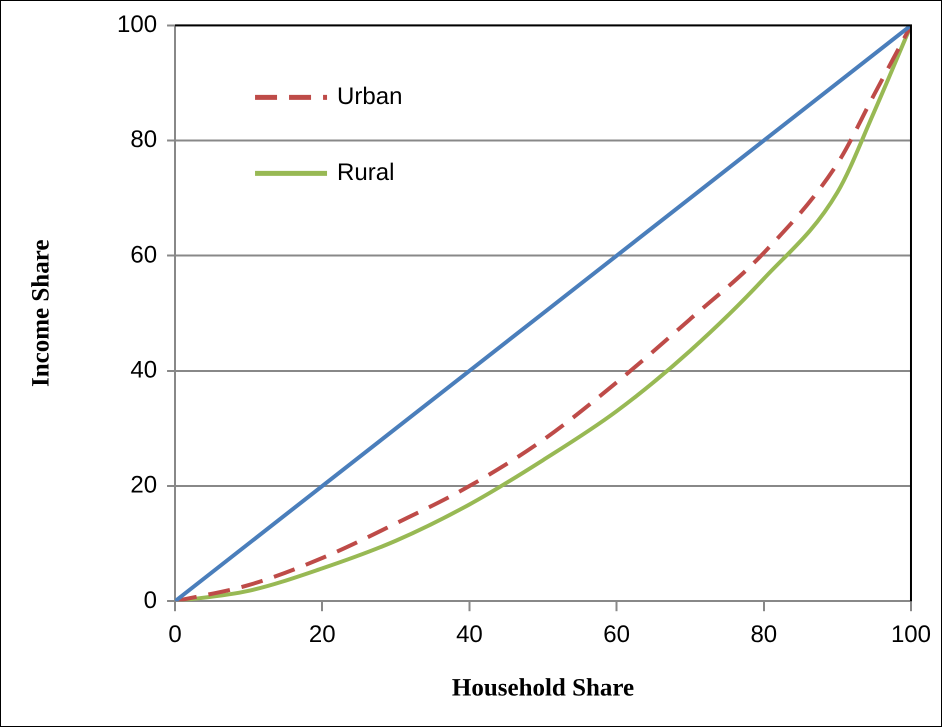 This screenshot has width=942, height=727. Describe the element at coordinates (144, 370) in the screenshot. I see `y-tick-label: 40` at that location.